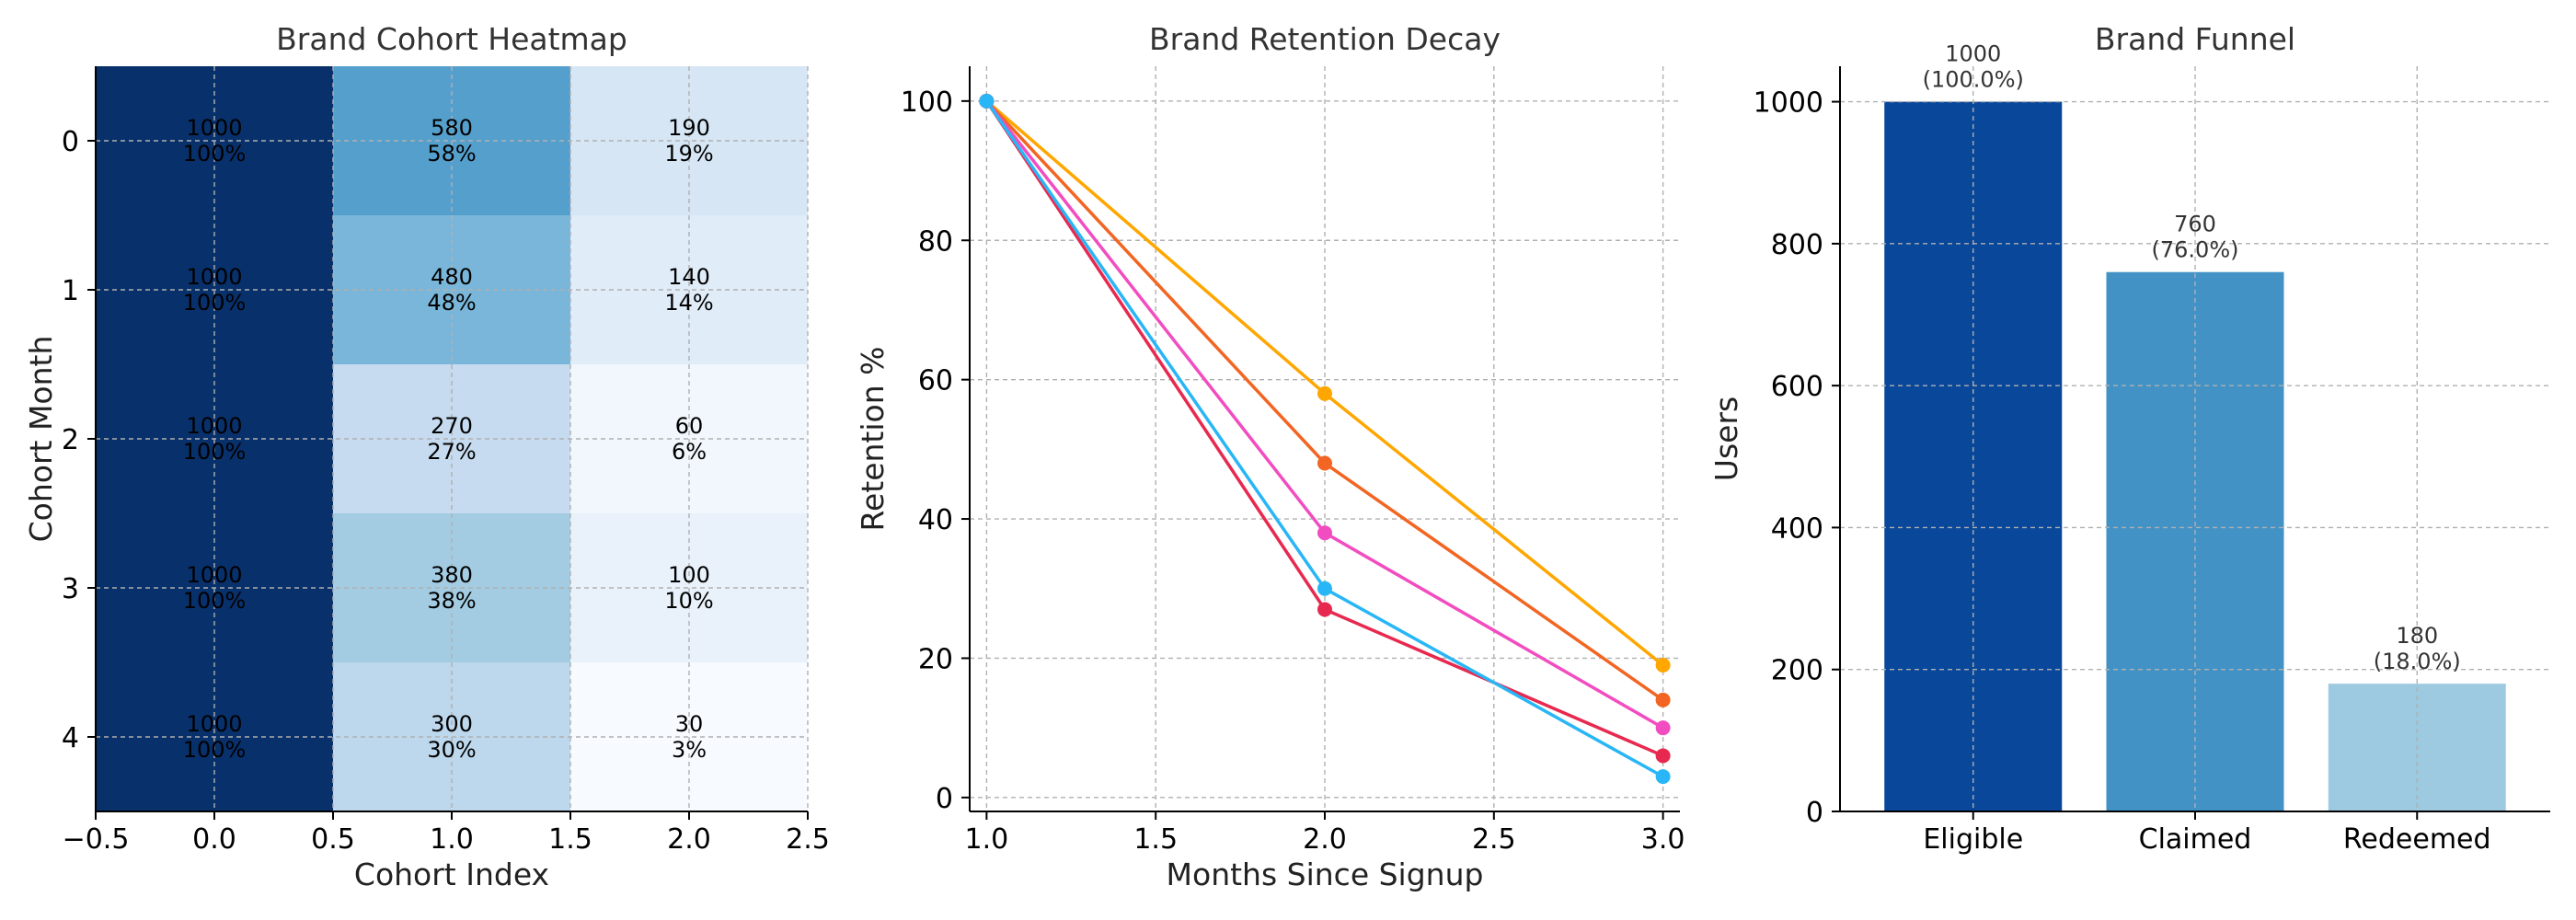 This screenshot has height=920, width=2576. What do you see at coordinates (70, 738) in the screenshot?
I see `y-tick-label: 4` at bounding box center [70, 738].